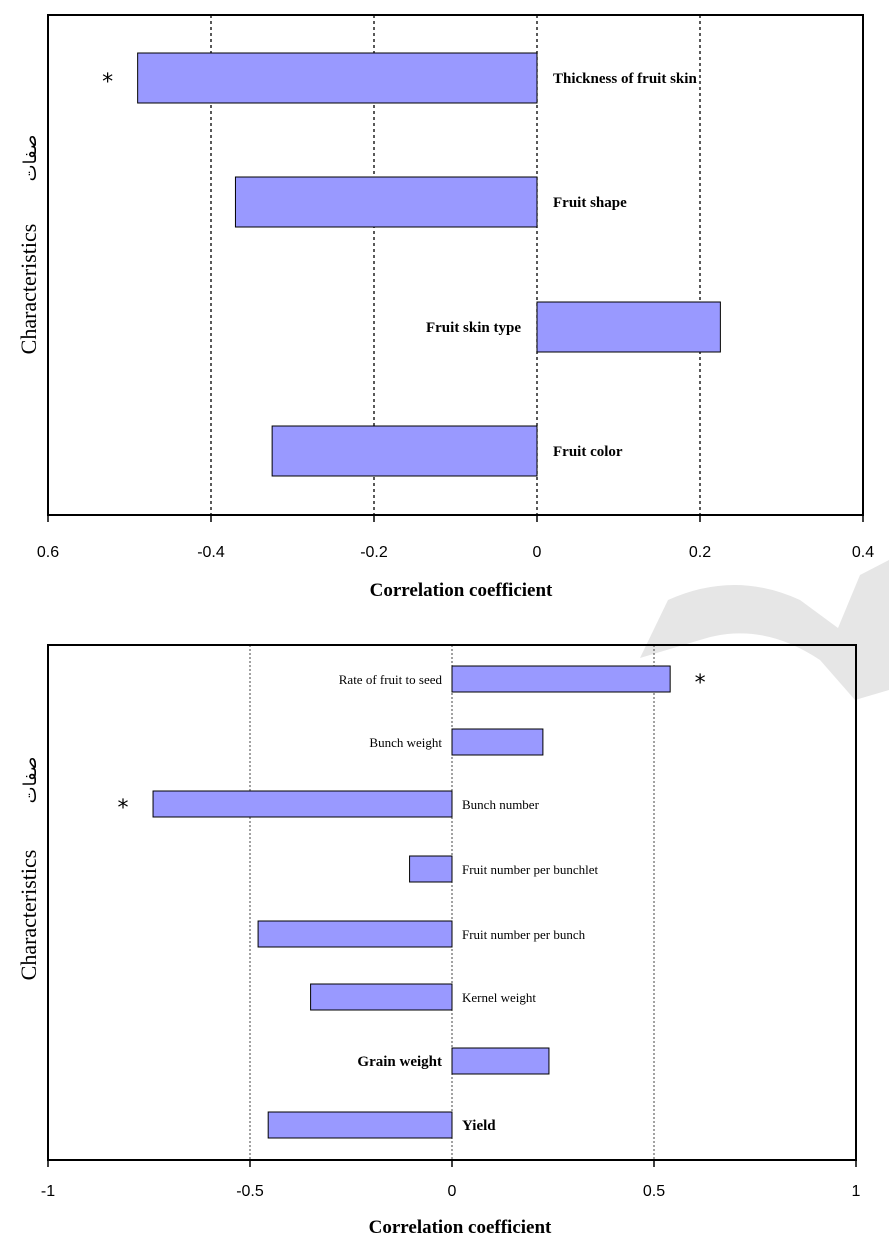  What do you see at coordinates (524, 934) in the screenshot?
I see `chart-bottom-category-label: Fruit number per bunch` at bounding box center [524, 934].